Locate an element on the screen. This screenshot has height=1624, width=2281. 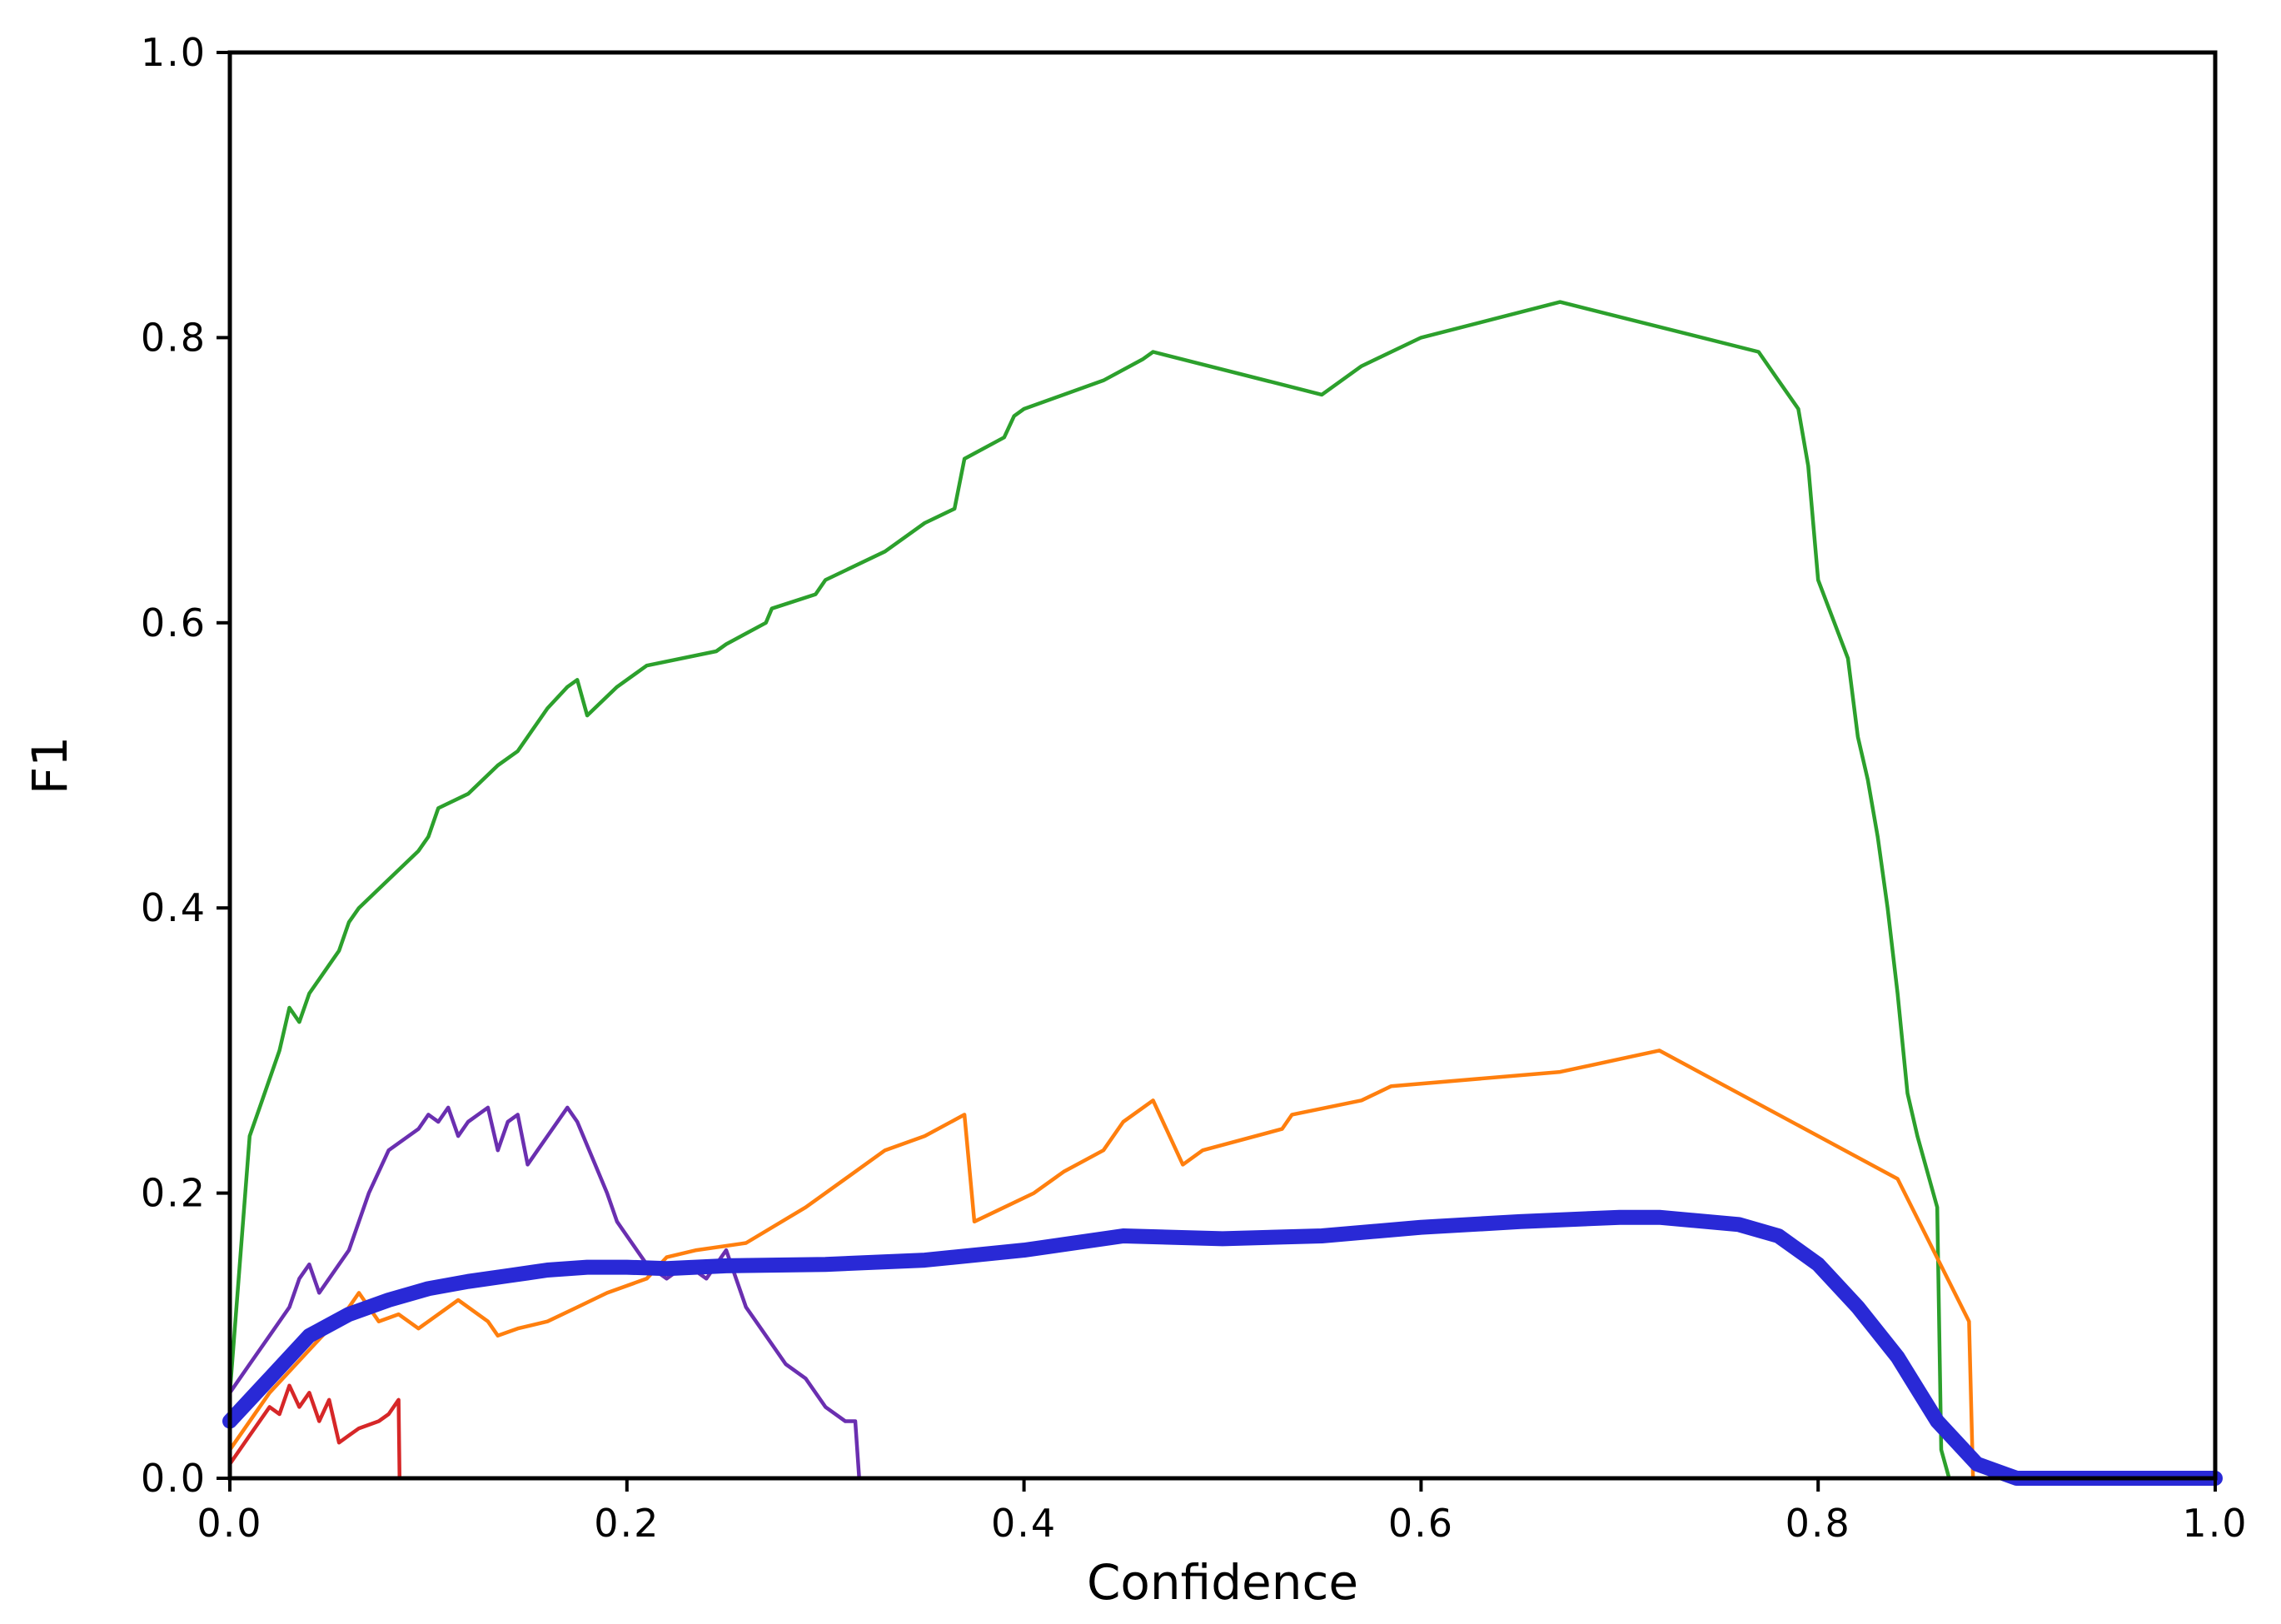
x-tick-label: 0.8 is located at coordinates (1818, 1524).